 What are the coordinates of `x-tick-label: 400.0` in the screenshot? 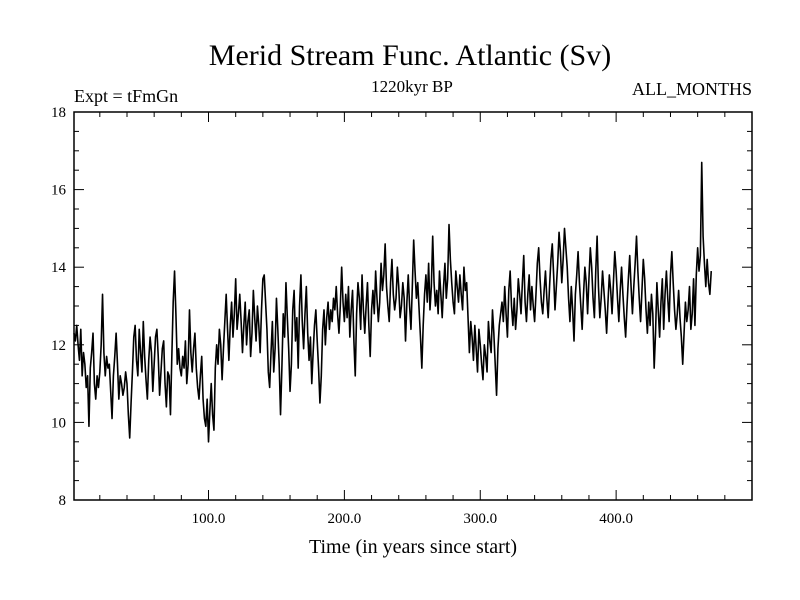 It's located at (616, 519).